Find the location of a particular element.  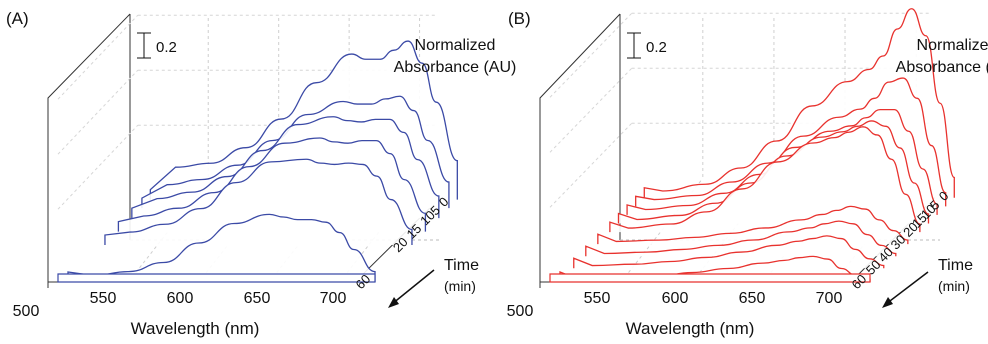

panel-b-scale-bar: 0.2 is located at coordinates (647, 45).